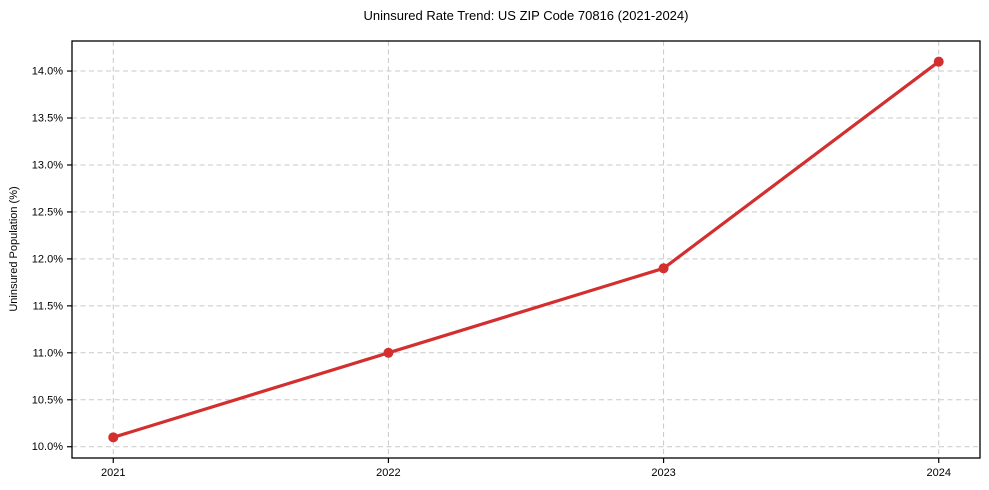 The height and width of the screenshot is (490, 989). Describe the element at coordinates (47, 400) in the screenshot. I see `y-tick-label: 10.5%` at that location.